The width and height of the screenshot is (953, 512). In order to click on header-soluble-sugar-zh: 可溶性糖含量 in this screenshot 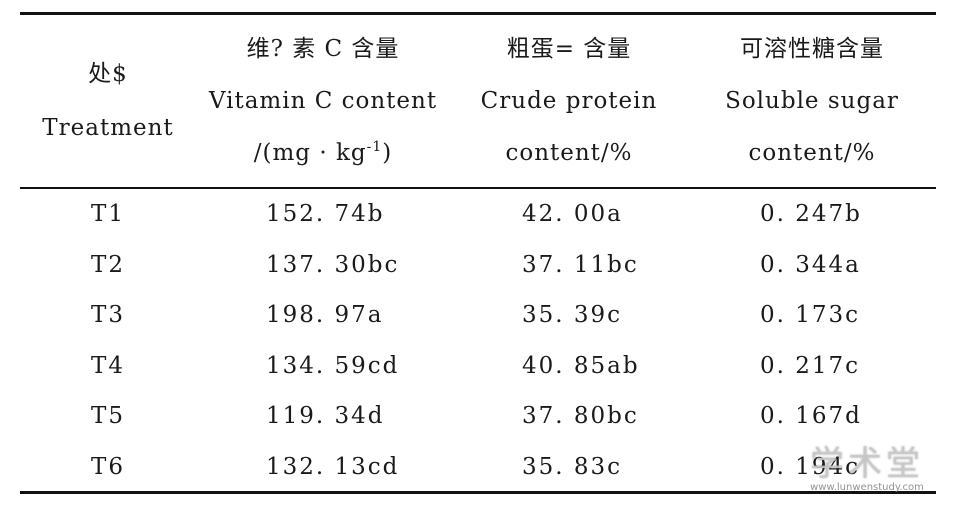, I will do `click(812, 49)`.